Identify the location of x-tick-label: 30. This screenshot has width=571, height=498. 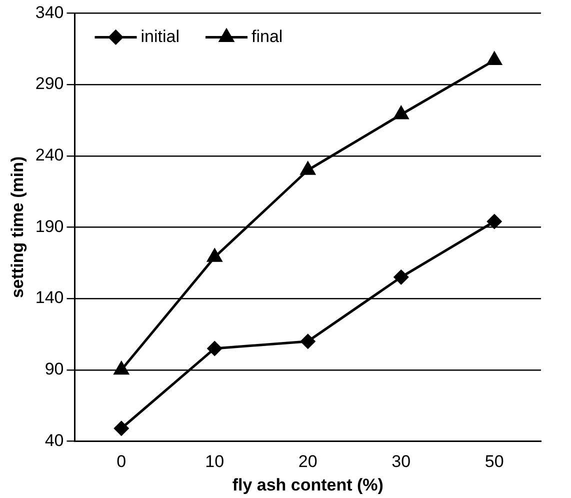
(401, 462).